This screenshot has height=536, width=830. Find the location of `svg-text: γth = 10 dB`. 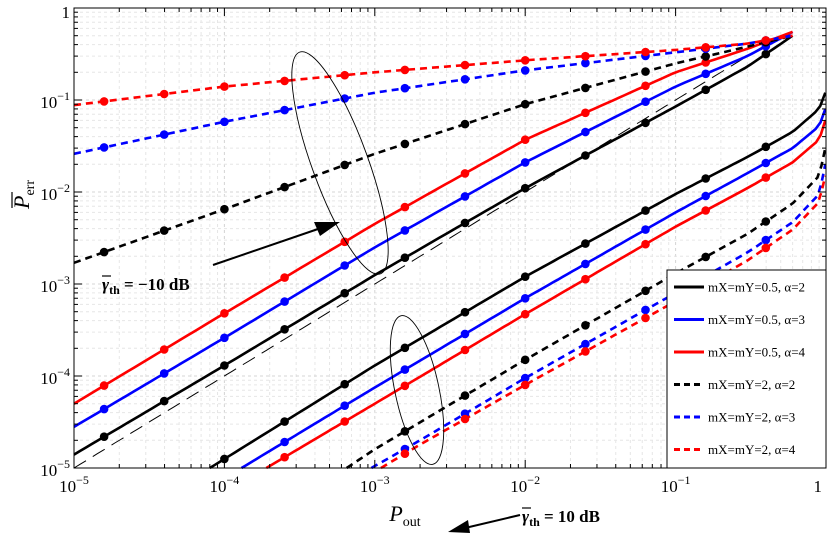

svg-text: γth = 10 dB is located at coordinates (561, 518).